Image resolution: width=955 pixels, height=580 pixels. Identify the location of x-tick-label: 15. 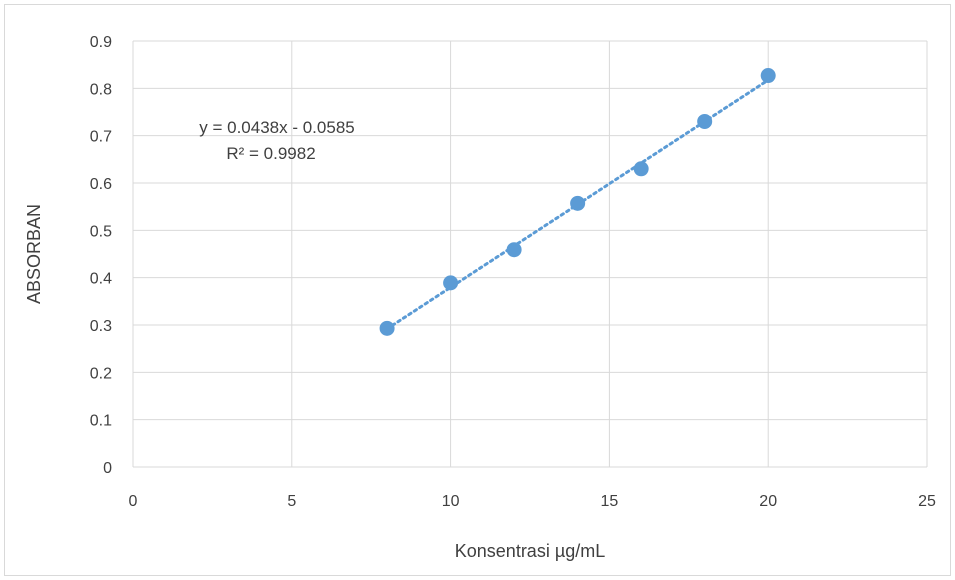
(610, 501).